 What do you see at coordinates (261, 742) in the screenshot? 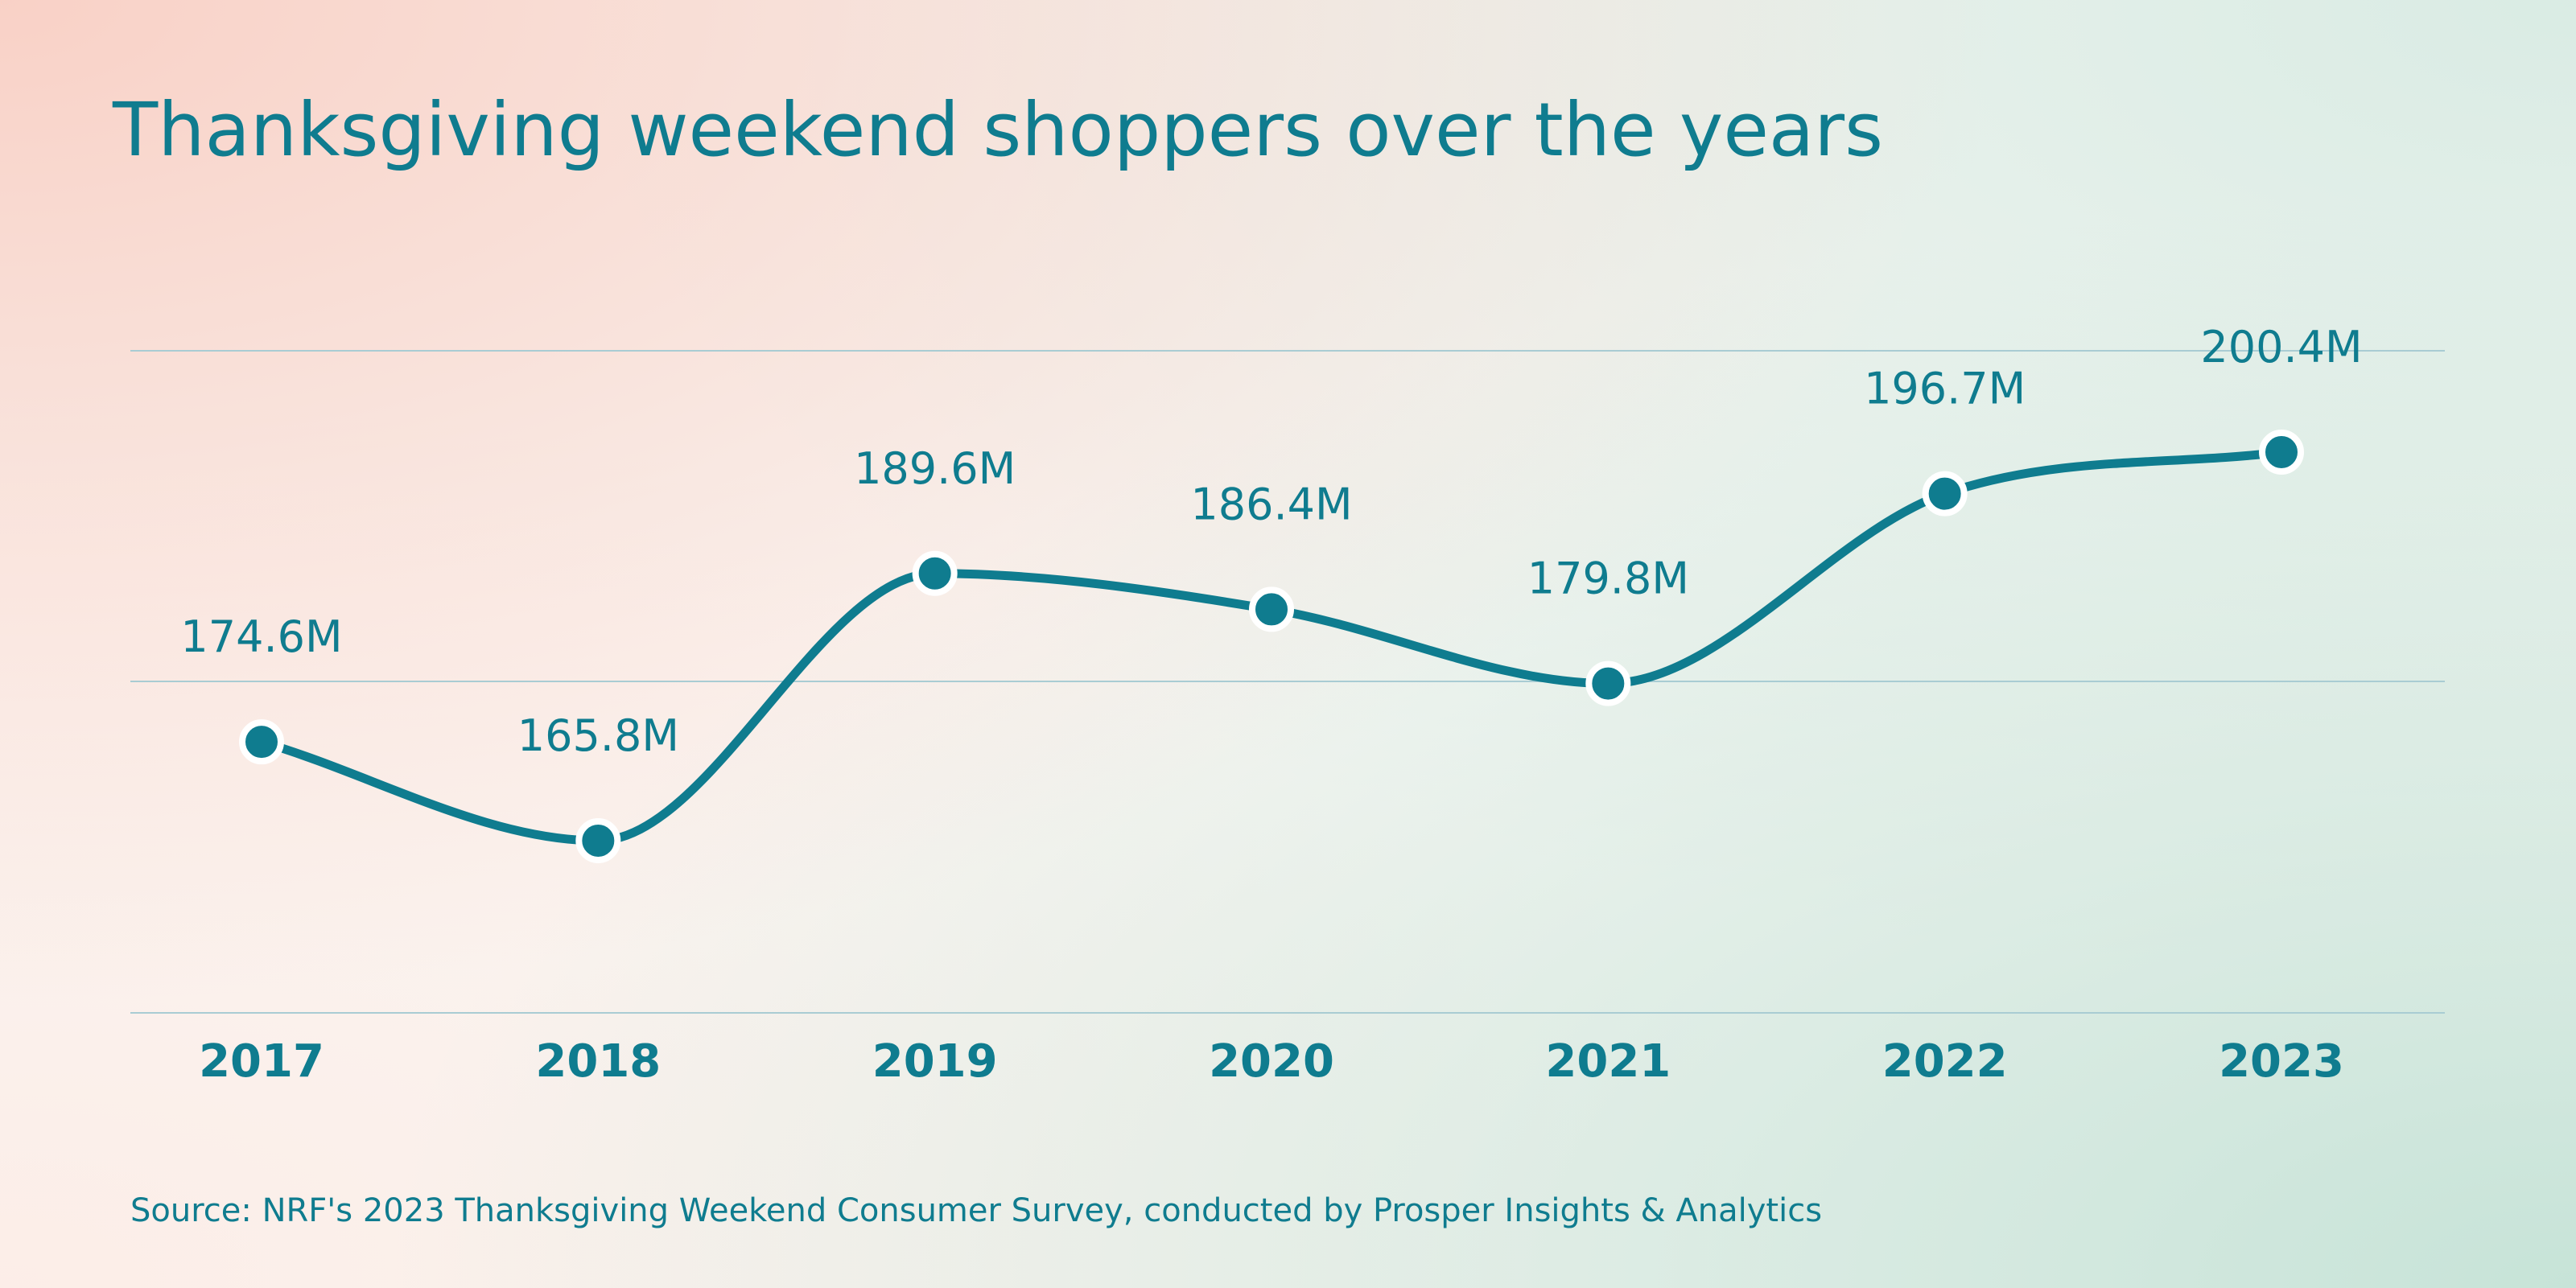
I see `data-point-2017` at bounding box center [261, 742].